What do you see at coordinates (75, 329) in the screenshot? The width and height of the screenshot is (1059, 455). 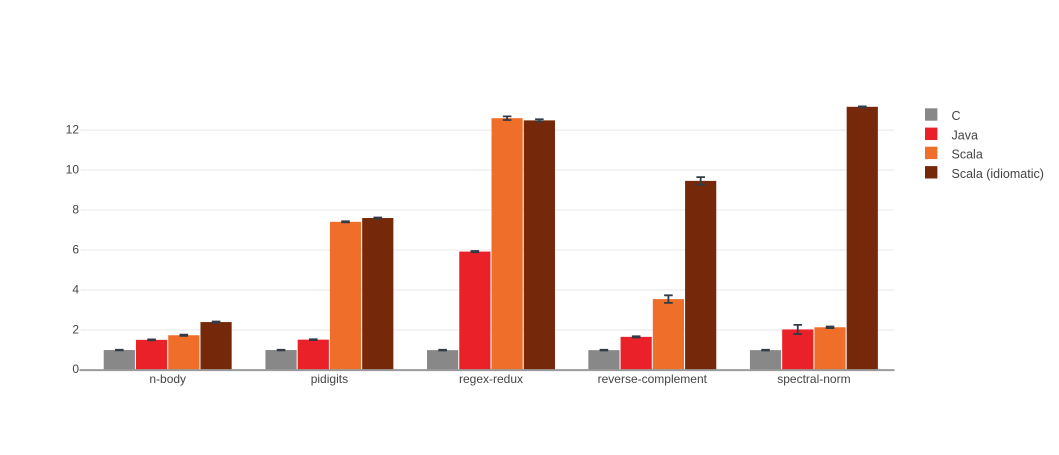 I see `svg-text: 2` at bounding box center [75, 329].